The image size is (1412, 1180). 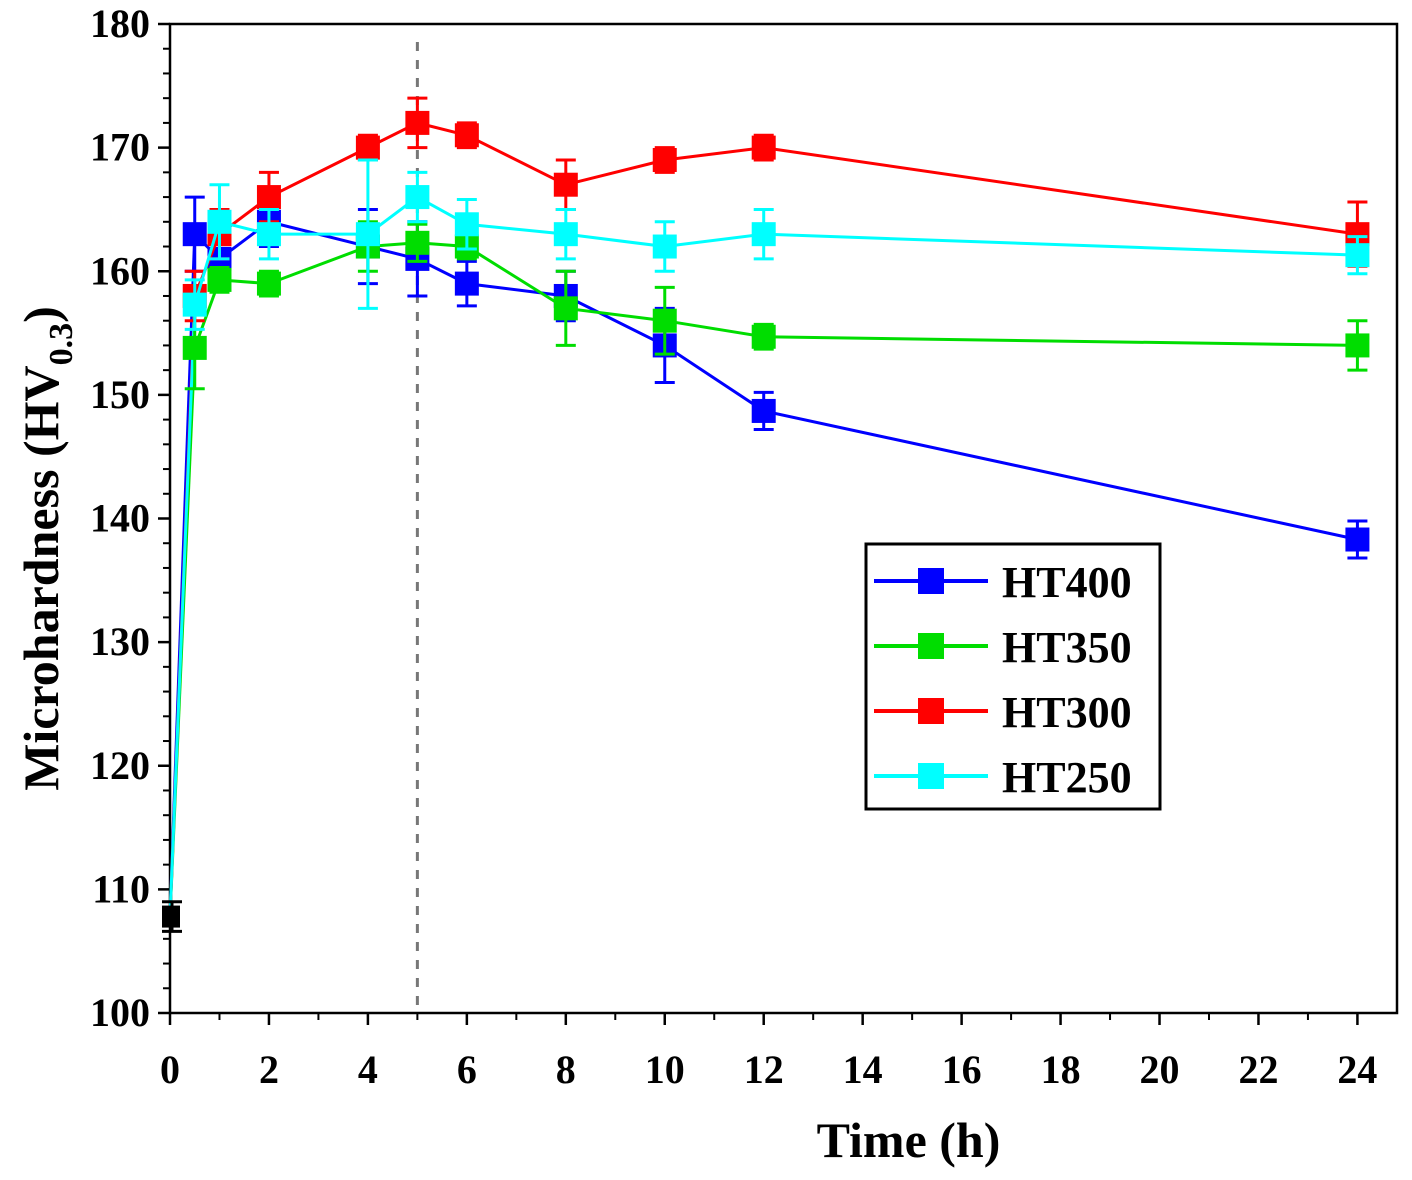 I want to click on x-tick-label: 2, so click(x=269, y=1069).